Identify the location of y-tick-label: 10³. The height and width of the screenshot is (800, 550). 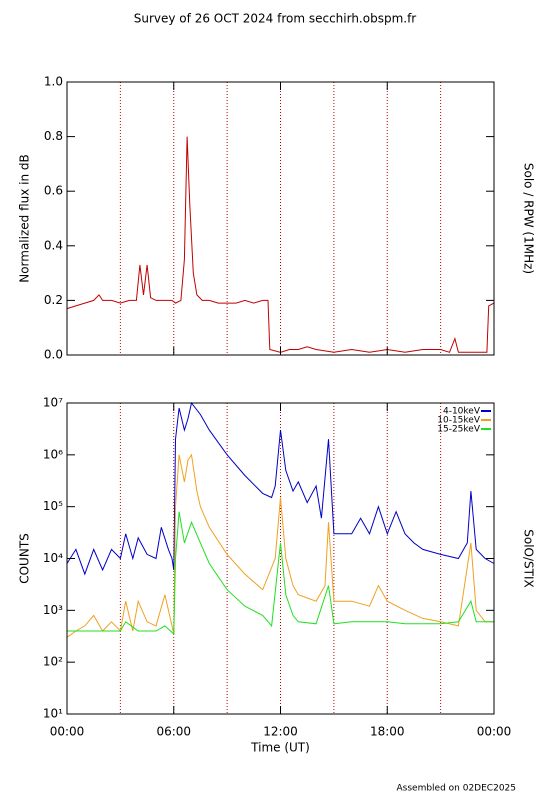
(53, 610).